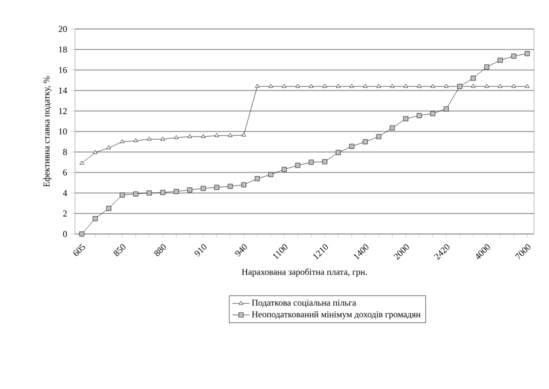 This screenshot has width=549, height=389. I want to click on y-tick-label: 20, so click(62, 29).